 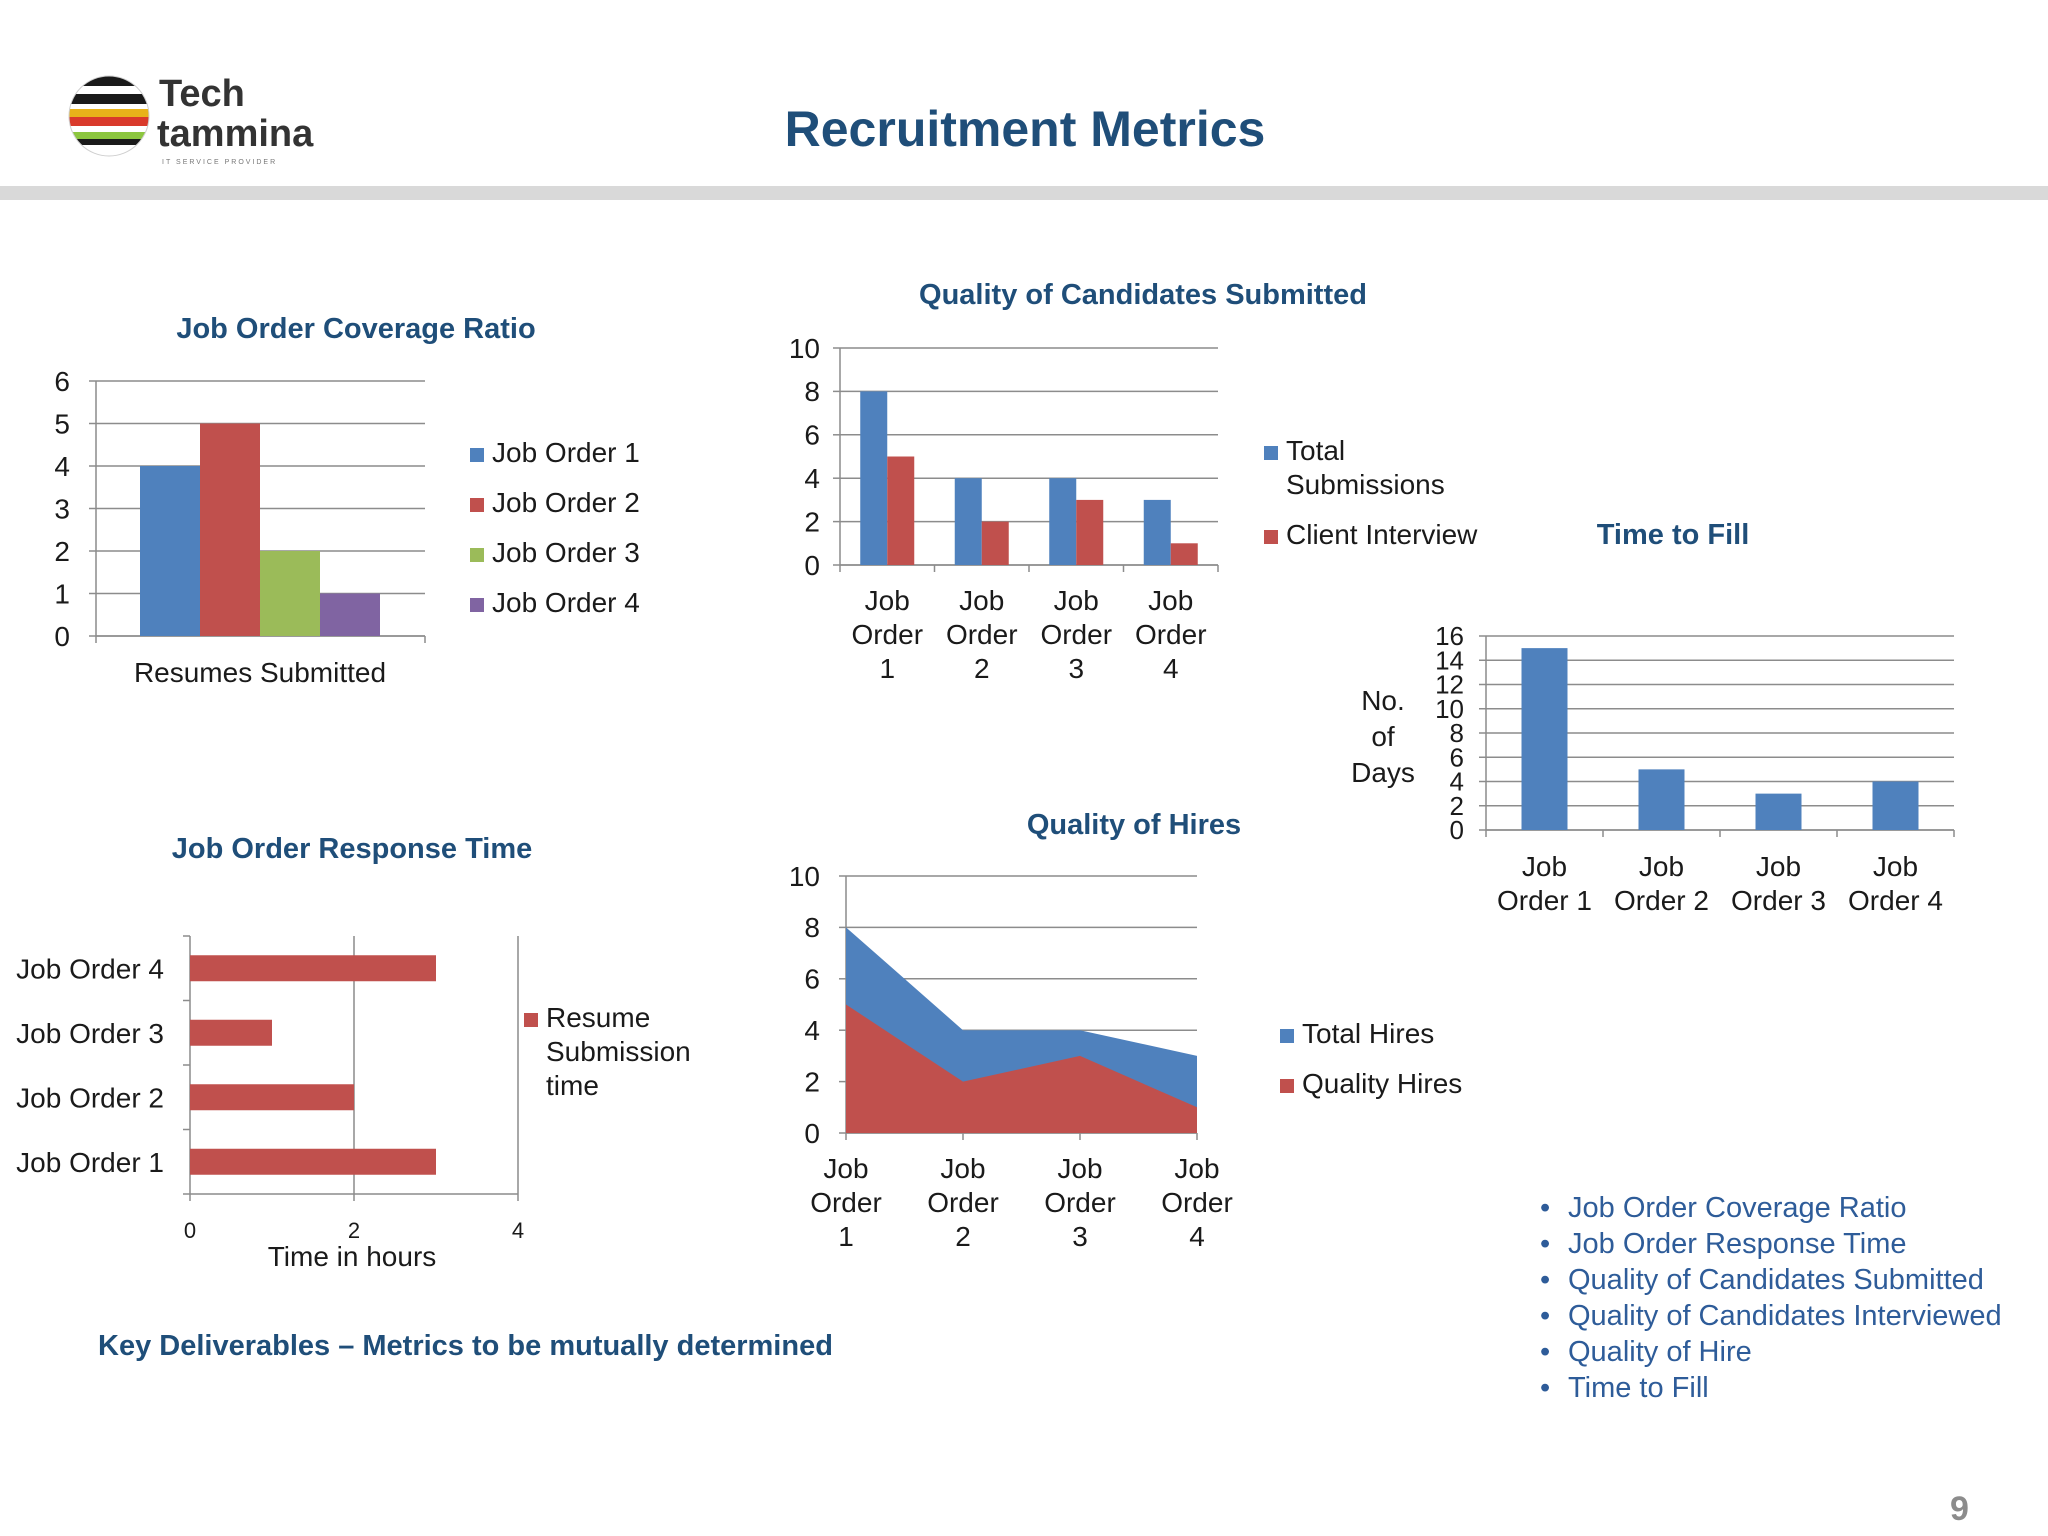 What do you see at coordinates (618, 1051) in the screenshot?
I see `legend-label: Submission` at bounding box center [618, 1051].